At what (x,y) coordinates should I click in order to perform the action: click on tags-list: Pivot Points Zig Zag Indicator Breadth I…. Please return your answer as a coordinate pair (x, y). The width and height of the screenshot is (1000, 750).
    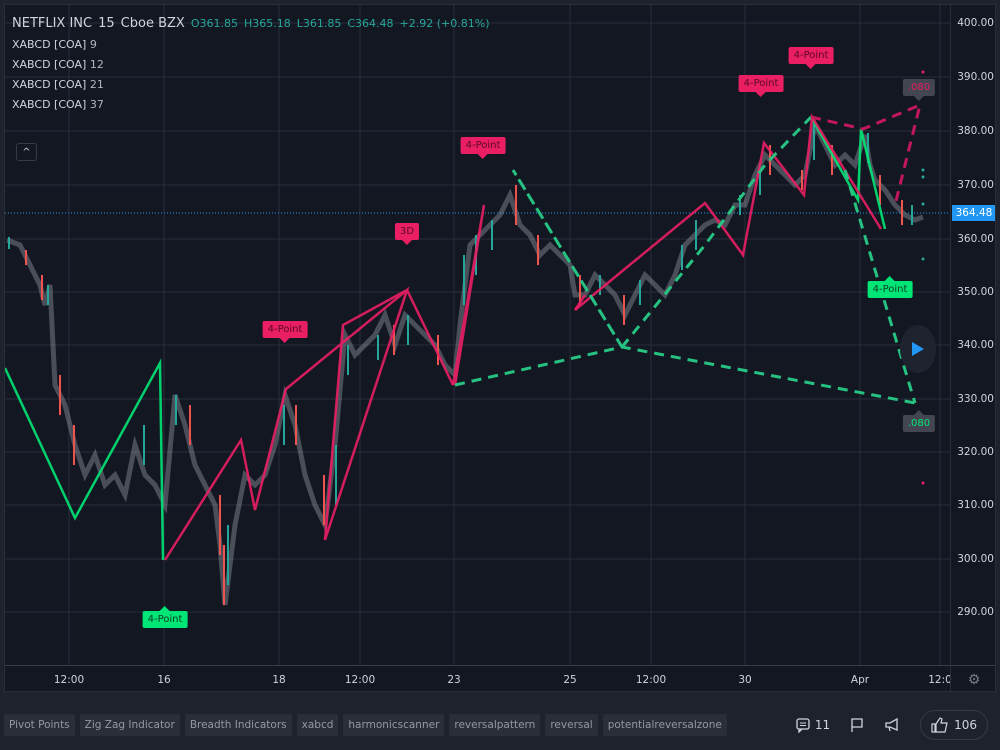
    Looking at the image, I should click on (365, 725).